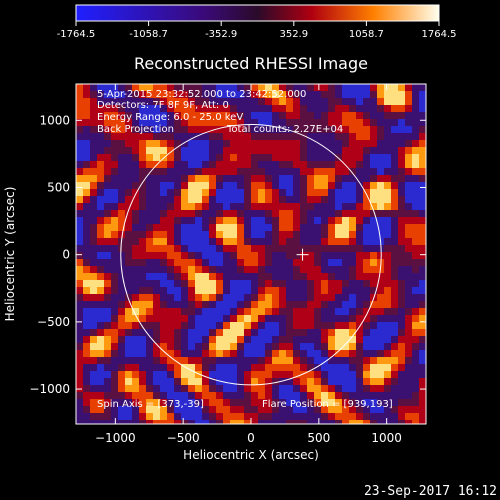 The image size is (500, 500). Describe the element at coordinates (115, 438) in the screenshot. I see `x-tick-label: −1000` at that location.